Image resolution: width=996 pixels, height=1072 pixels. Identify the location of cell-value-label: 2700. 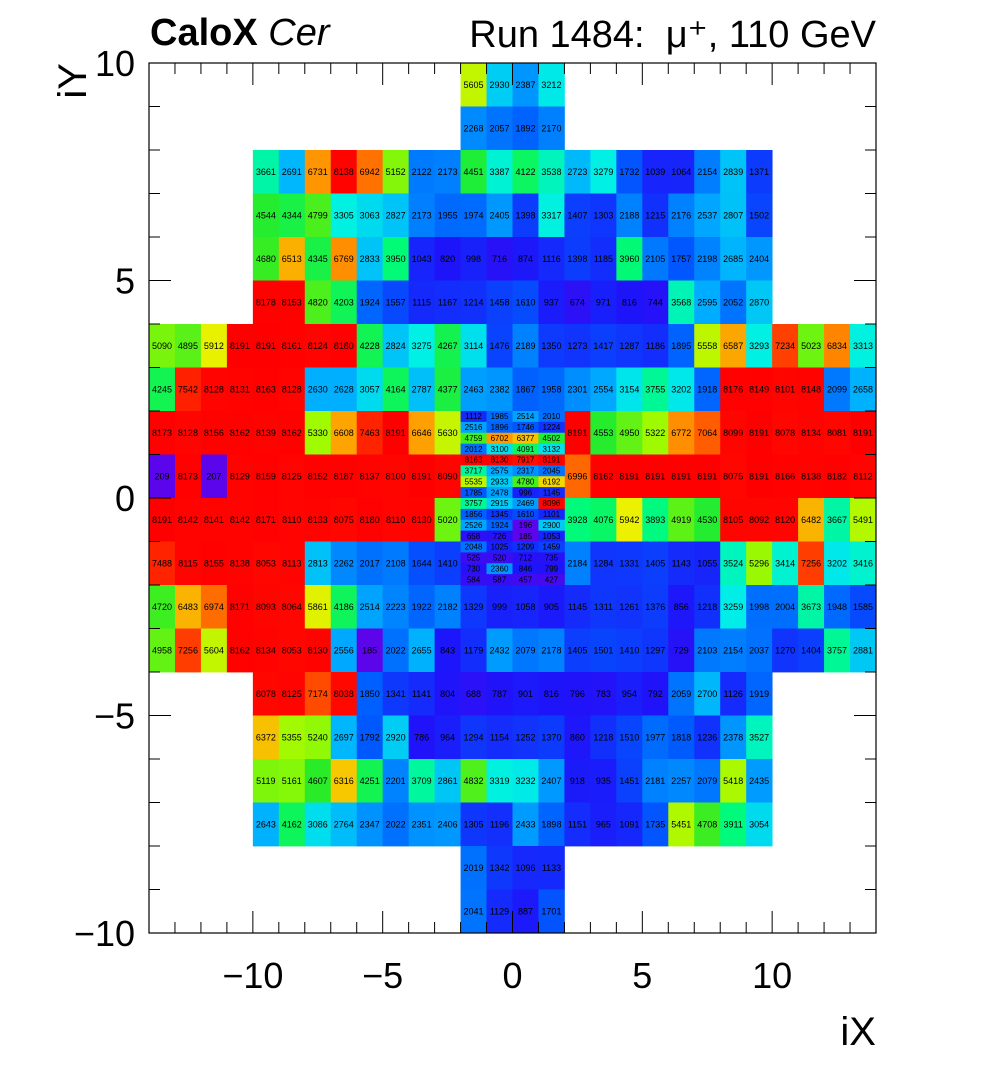
(707, 694).